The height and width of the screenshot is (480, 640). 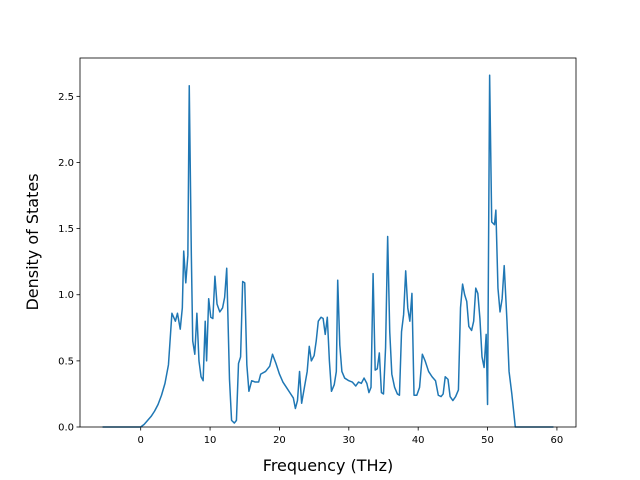 I want to click on x-tick-label: 60, so click(x=557, y=440).